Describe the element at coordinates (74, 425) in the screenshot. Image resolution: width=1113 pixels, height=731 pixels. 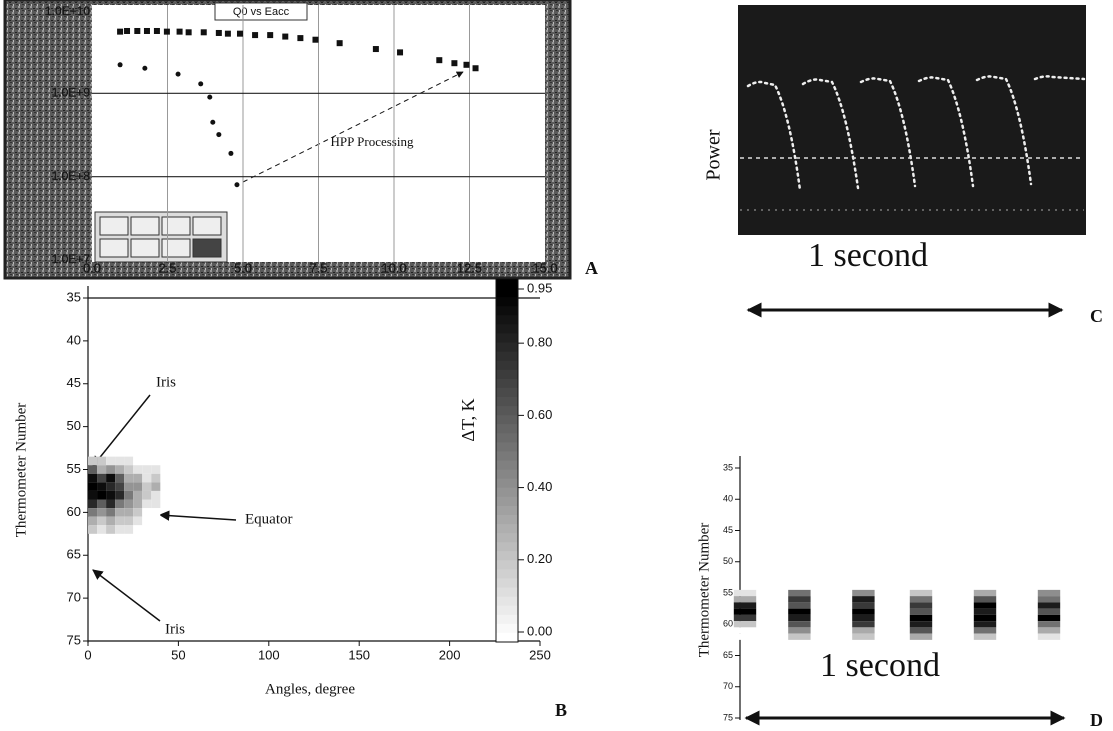
I see `y-tick-label: 50` at that location.